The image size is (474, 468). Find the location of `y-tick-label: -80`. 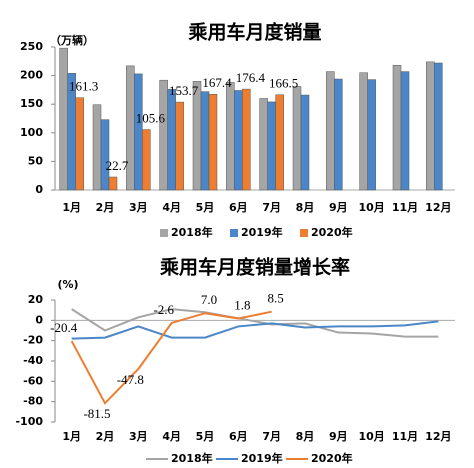

y-tick-label: -80 is located at coordinates (33, 401).